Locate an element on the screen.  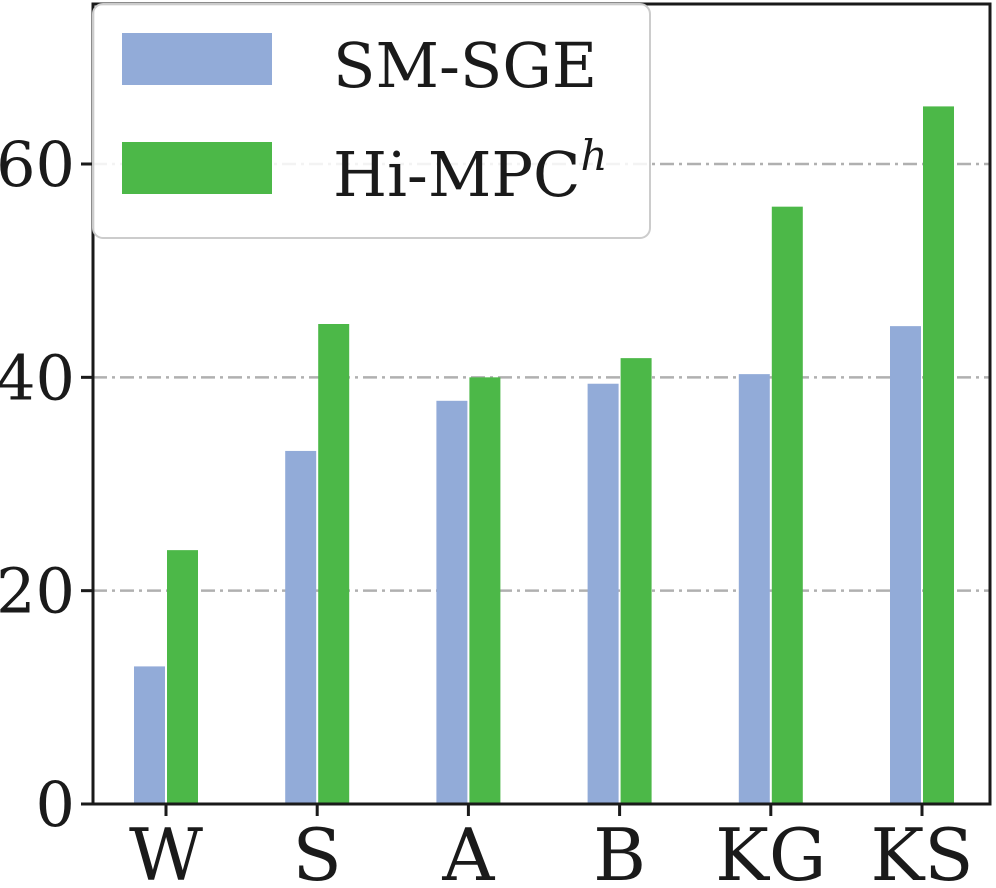
y-tick-label-0: 0 is located at coordinates (55, 804).